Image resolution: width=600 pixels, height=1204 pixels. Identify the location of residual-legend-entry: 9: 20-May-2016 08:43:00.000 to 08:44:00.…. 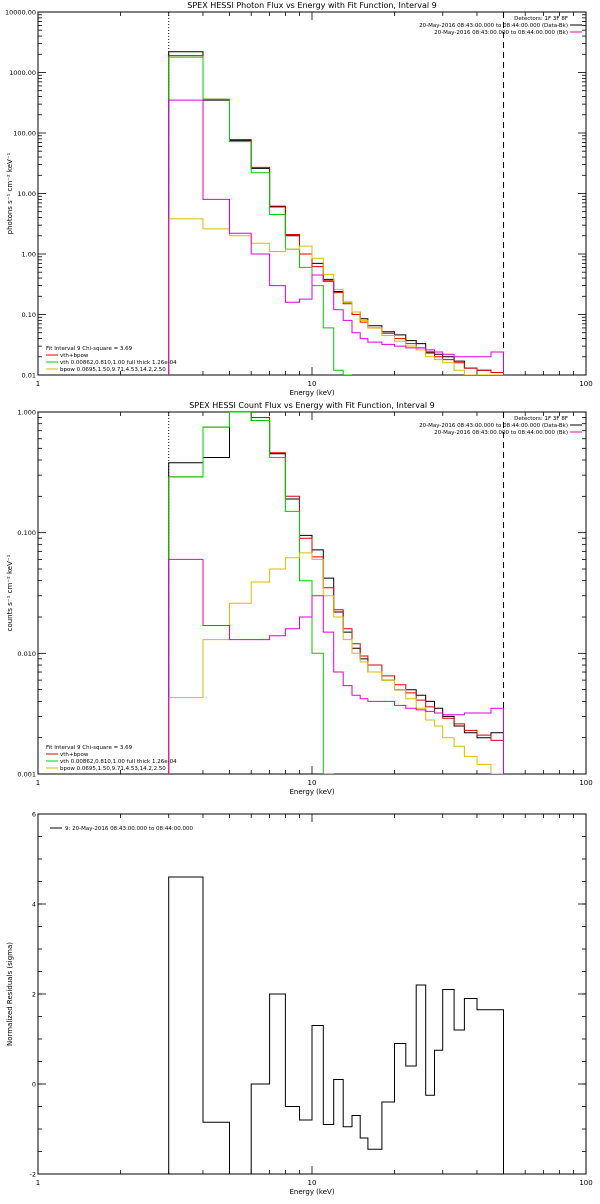
(129, 829).